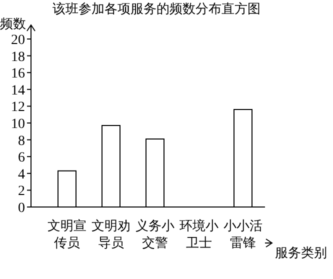 The width and height of the screenshot is (333, 279). Describe the element at coordinates (21, 208) in the screenshot. I see `y-tick-label: 0` at that location.